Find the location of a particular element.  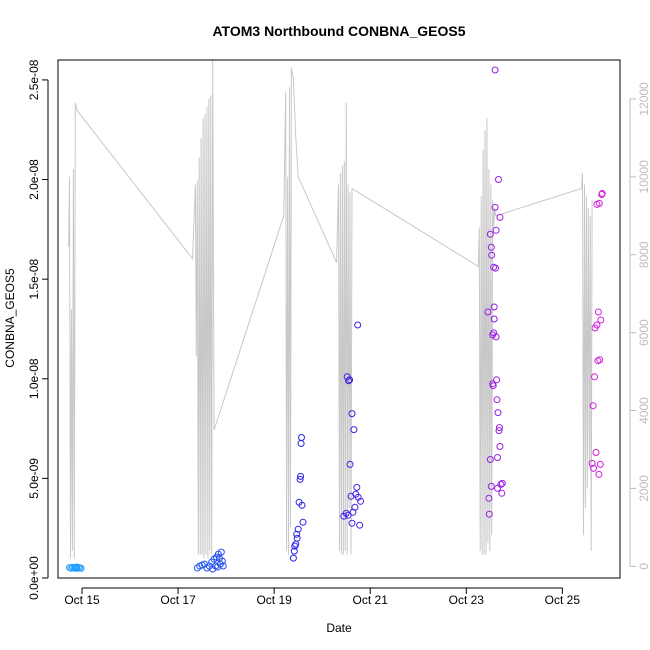

x-axis-label: Date is located at coordinates (339, 628).